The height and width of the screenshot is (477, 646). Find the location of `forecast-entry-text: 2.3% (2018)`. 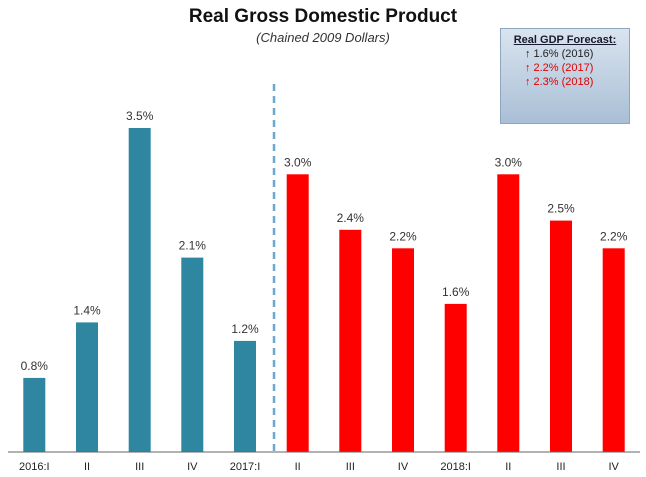

forecast-entry-text: 2.3% (2018) is located at coordinates (563, 82).